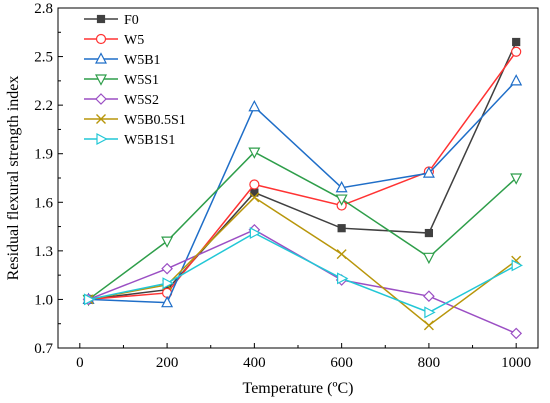  Describe the element at coordinates (142, 60) in the screenshot. I see `legend-label: W5B1` at that location.